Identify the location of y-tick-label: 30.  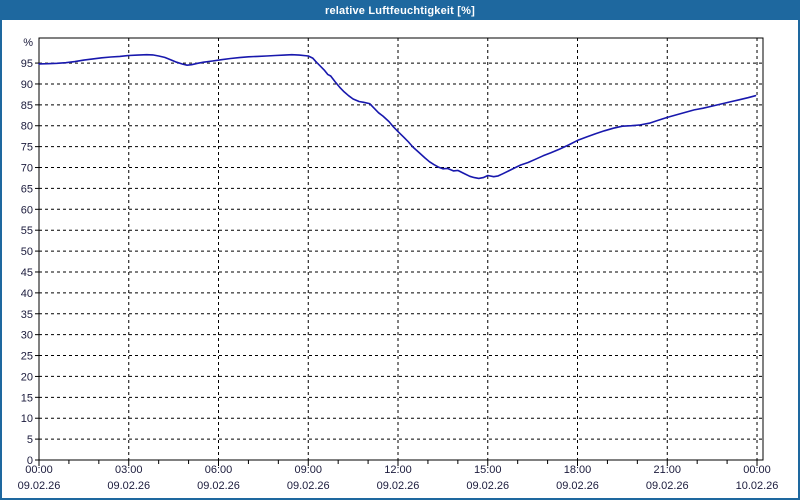
(27, 336).